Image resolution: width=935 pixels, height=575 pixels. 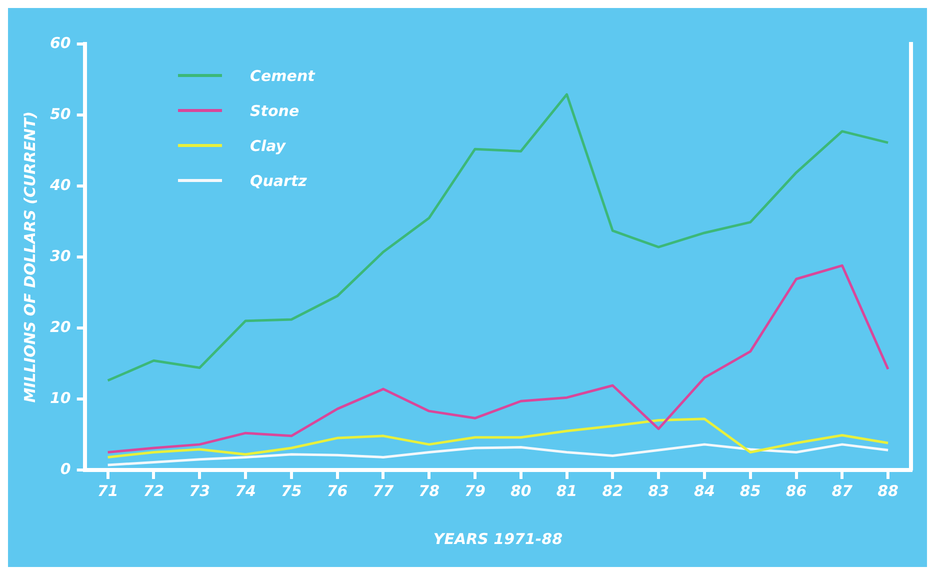 I want to click on x-tick-label: 76, so click(x=337, y=491).